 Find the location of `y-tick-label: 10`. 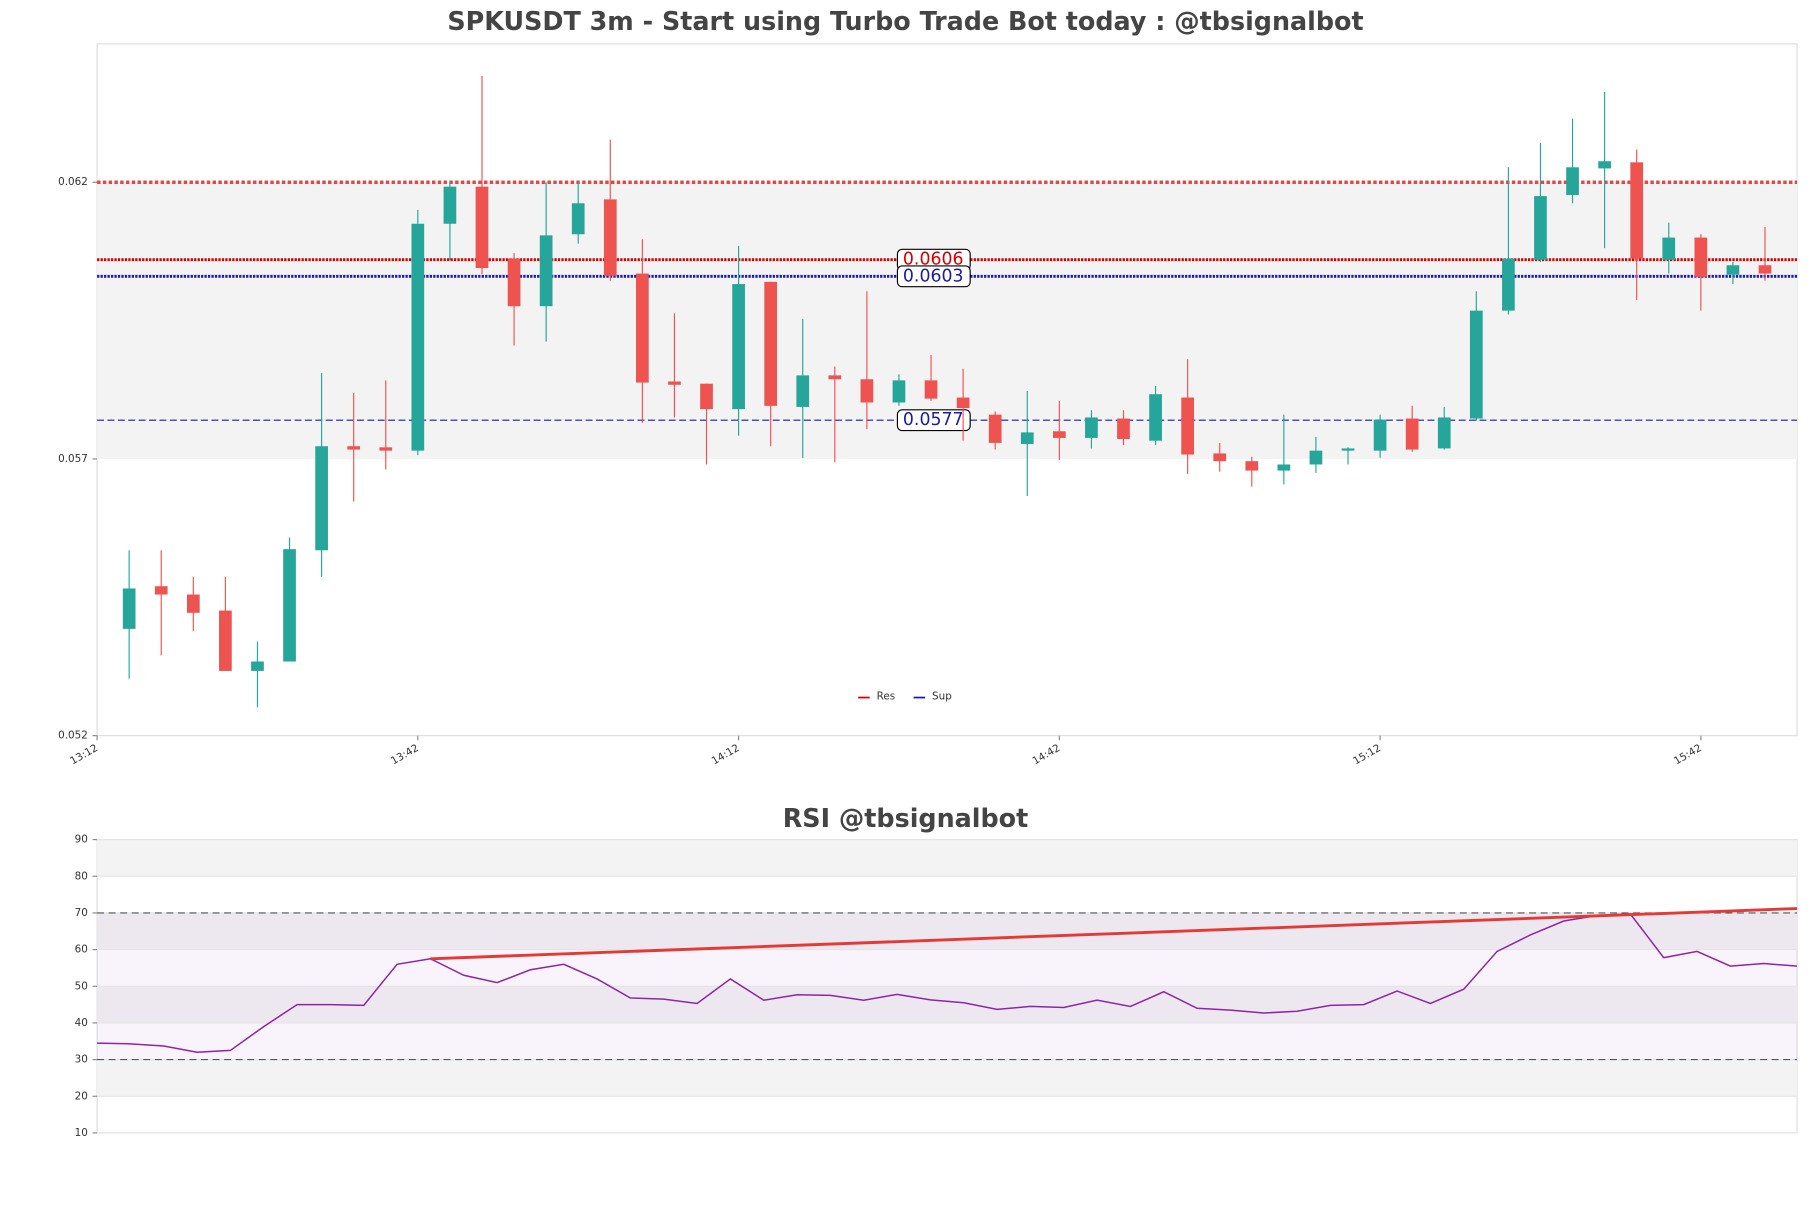

y-tick-label: 10 is located at coordinates (81, 1133).